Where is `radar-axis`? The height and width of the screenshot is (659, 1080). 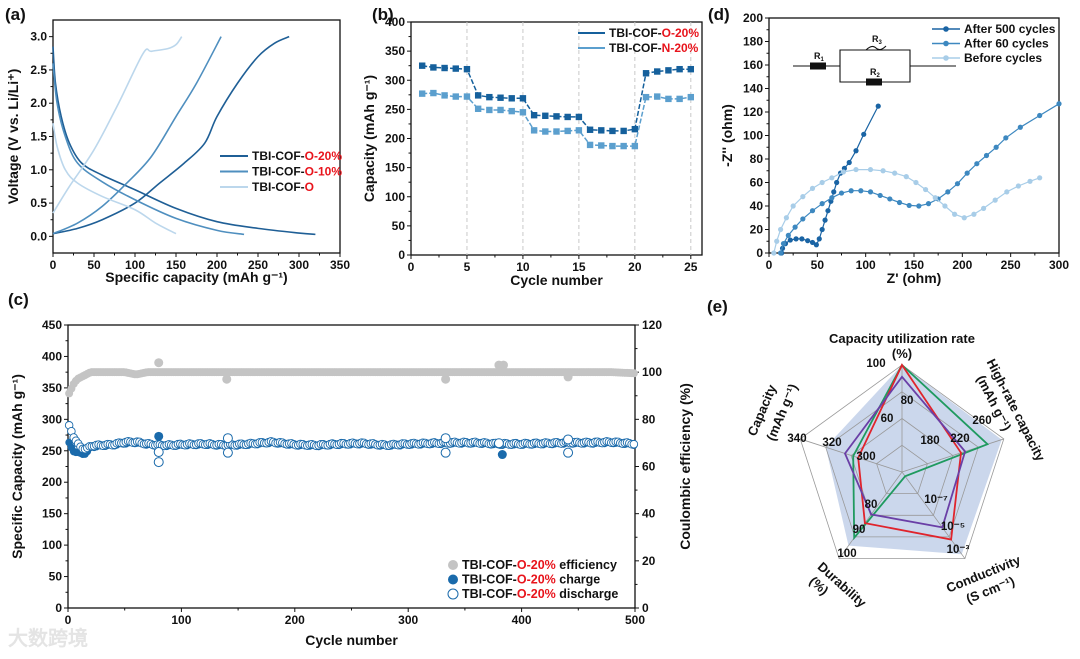 radar-axis is located at coordinates (933, 515).